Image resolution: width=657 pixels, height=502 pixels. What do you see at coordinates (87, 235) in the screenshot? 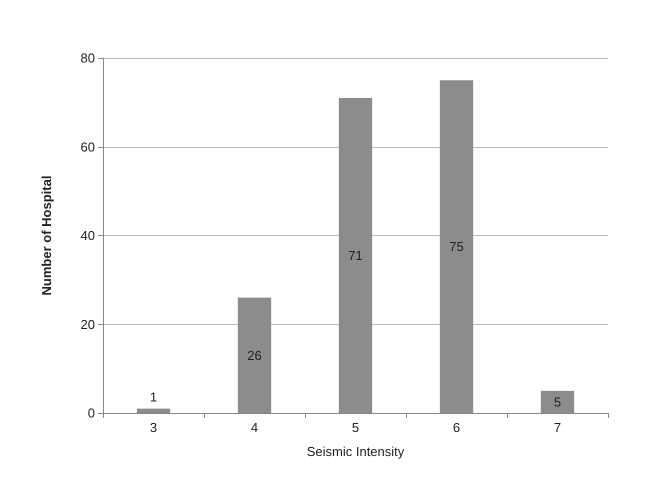
I see `y-tick-label: 40` at bounding box center [87, 235].